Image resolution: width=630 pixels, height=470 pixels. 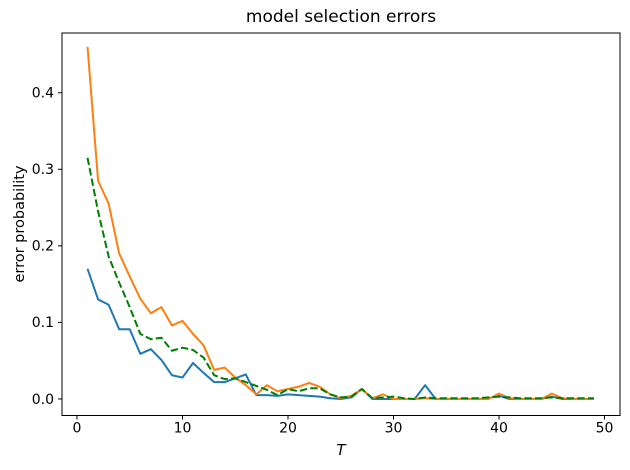 What do you see at coordinates (499, 429) in the screenshot?
I see `x-tick-label: 40` at bounding box center [499, 429].